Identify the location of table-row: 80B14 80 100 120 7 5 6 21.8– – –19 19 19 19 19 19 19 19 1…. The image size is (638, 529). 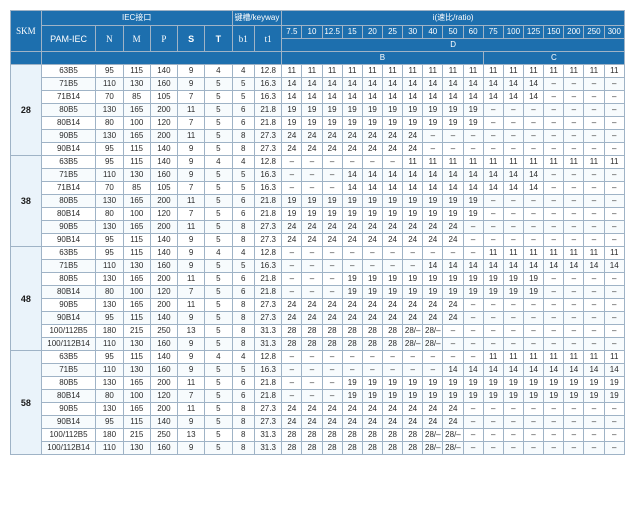
(318, 396).